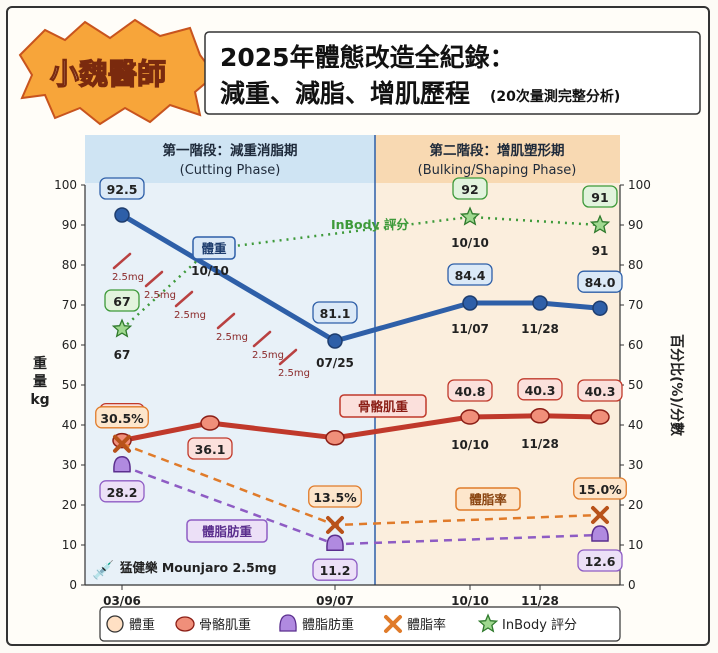  What do you see at coordinates (635, 225) in the screenshot?
I see `y-tick-right-label: 90` at bounding box center [635, 225].